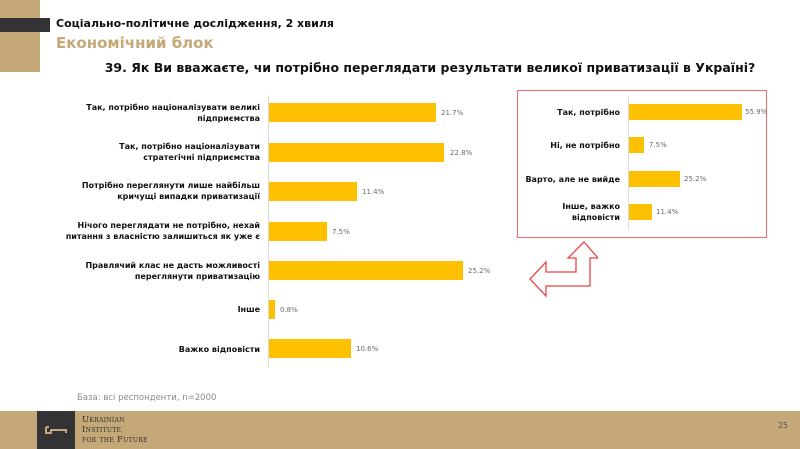  I want to click on logo-mark, so click(56, 430).